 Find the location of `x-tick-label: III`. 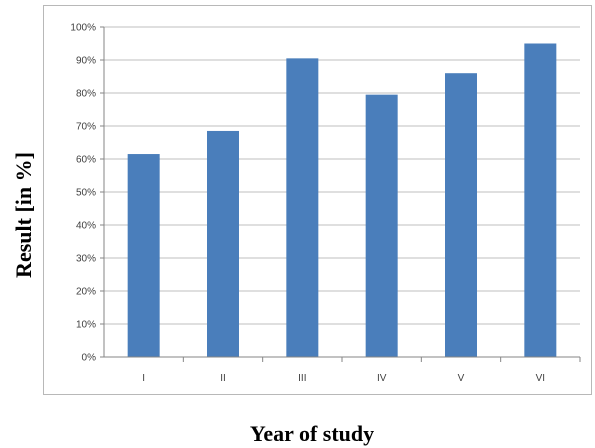

x-tick-label: III is located at coordinates (302, 378).